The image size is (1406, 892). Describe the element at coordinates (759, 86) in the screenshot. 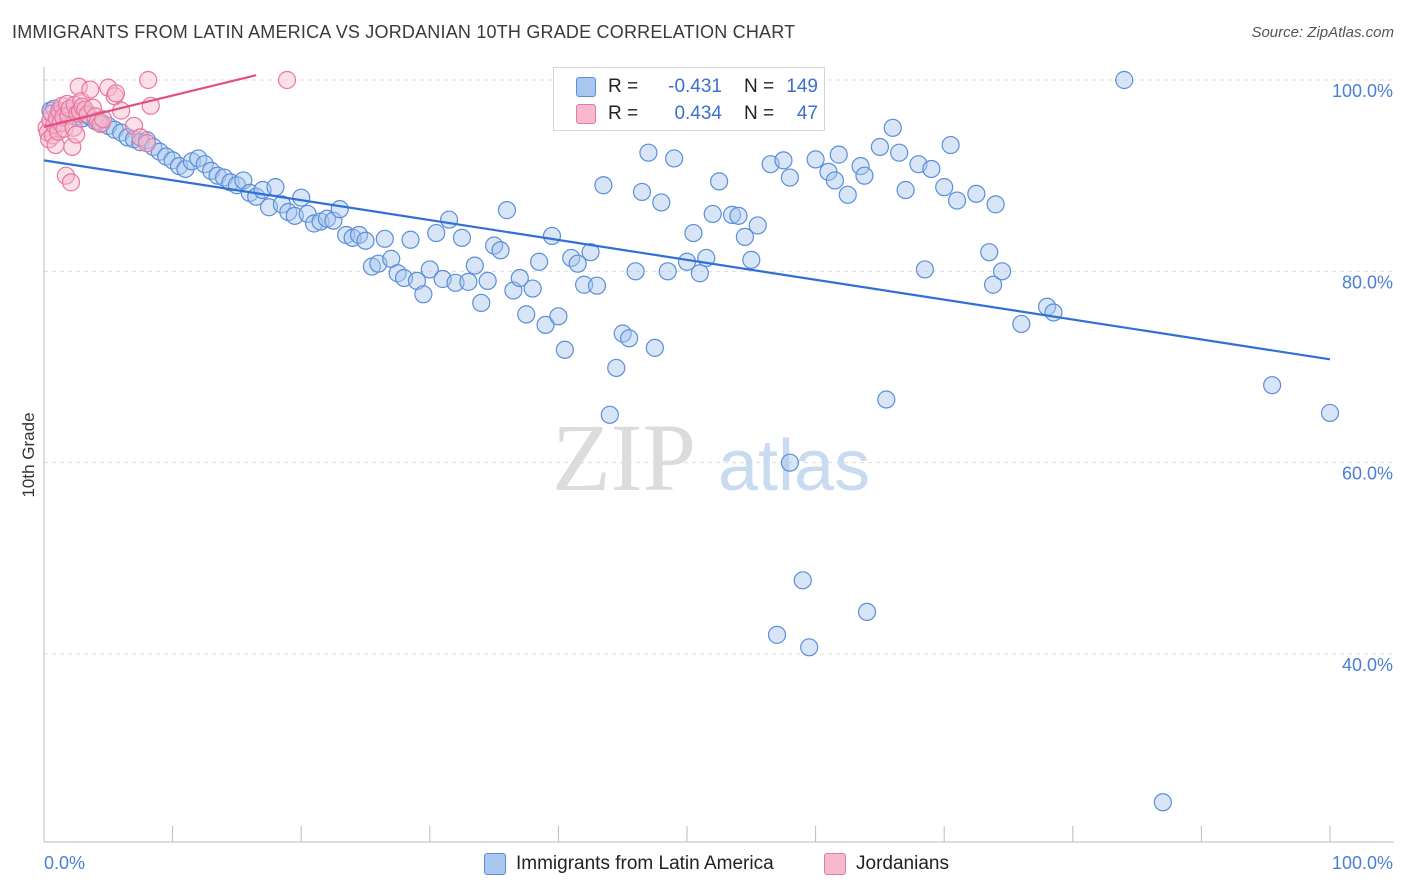

I see `n-label: N =` at that location.